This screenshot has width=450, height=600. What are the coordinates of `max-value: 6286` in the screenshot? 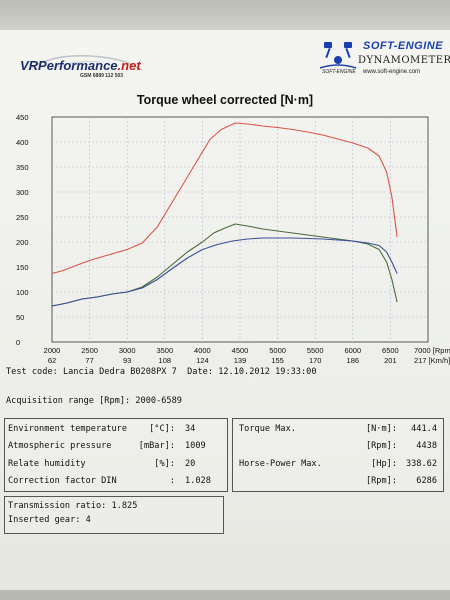 It's located at (426, 481).